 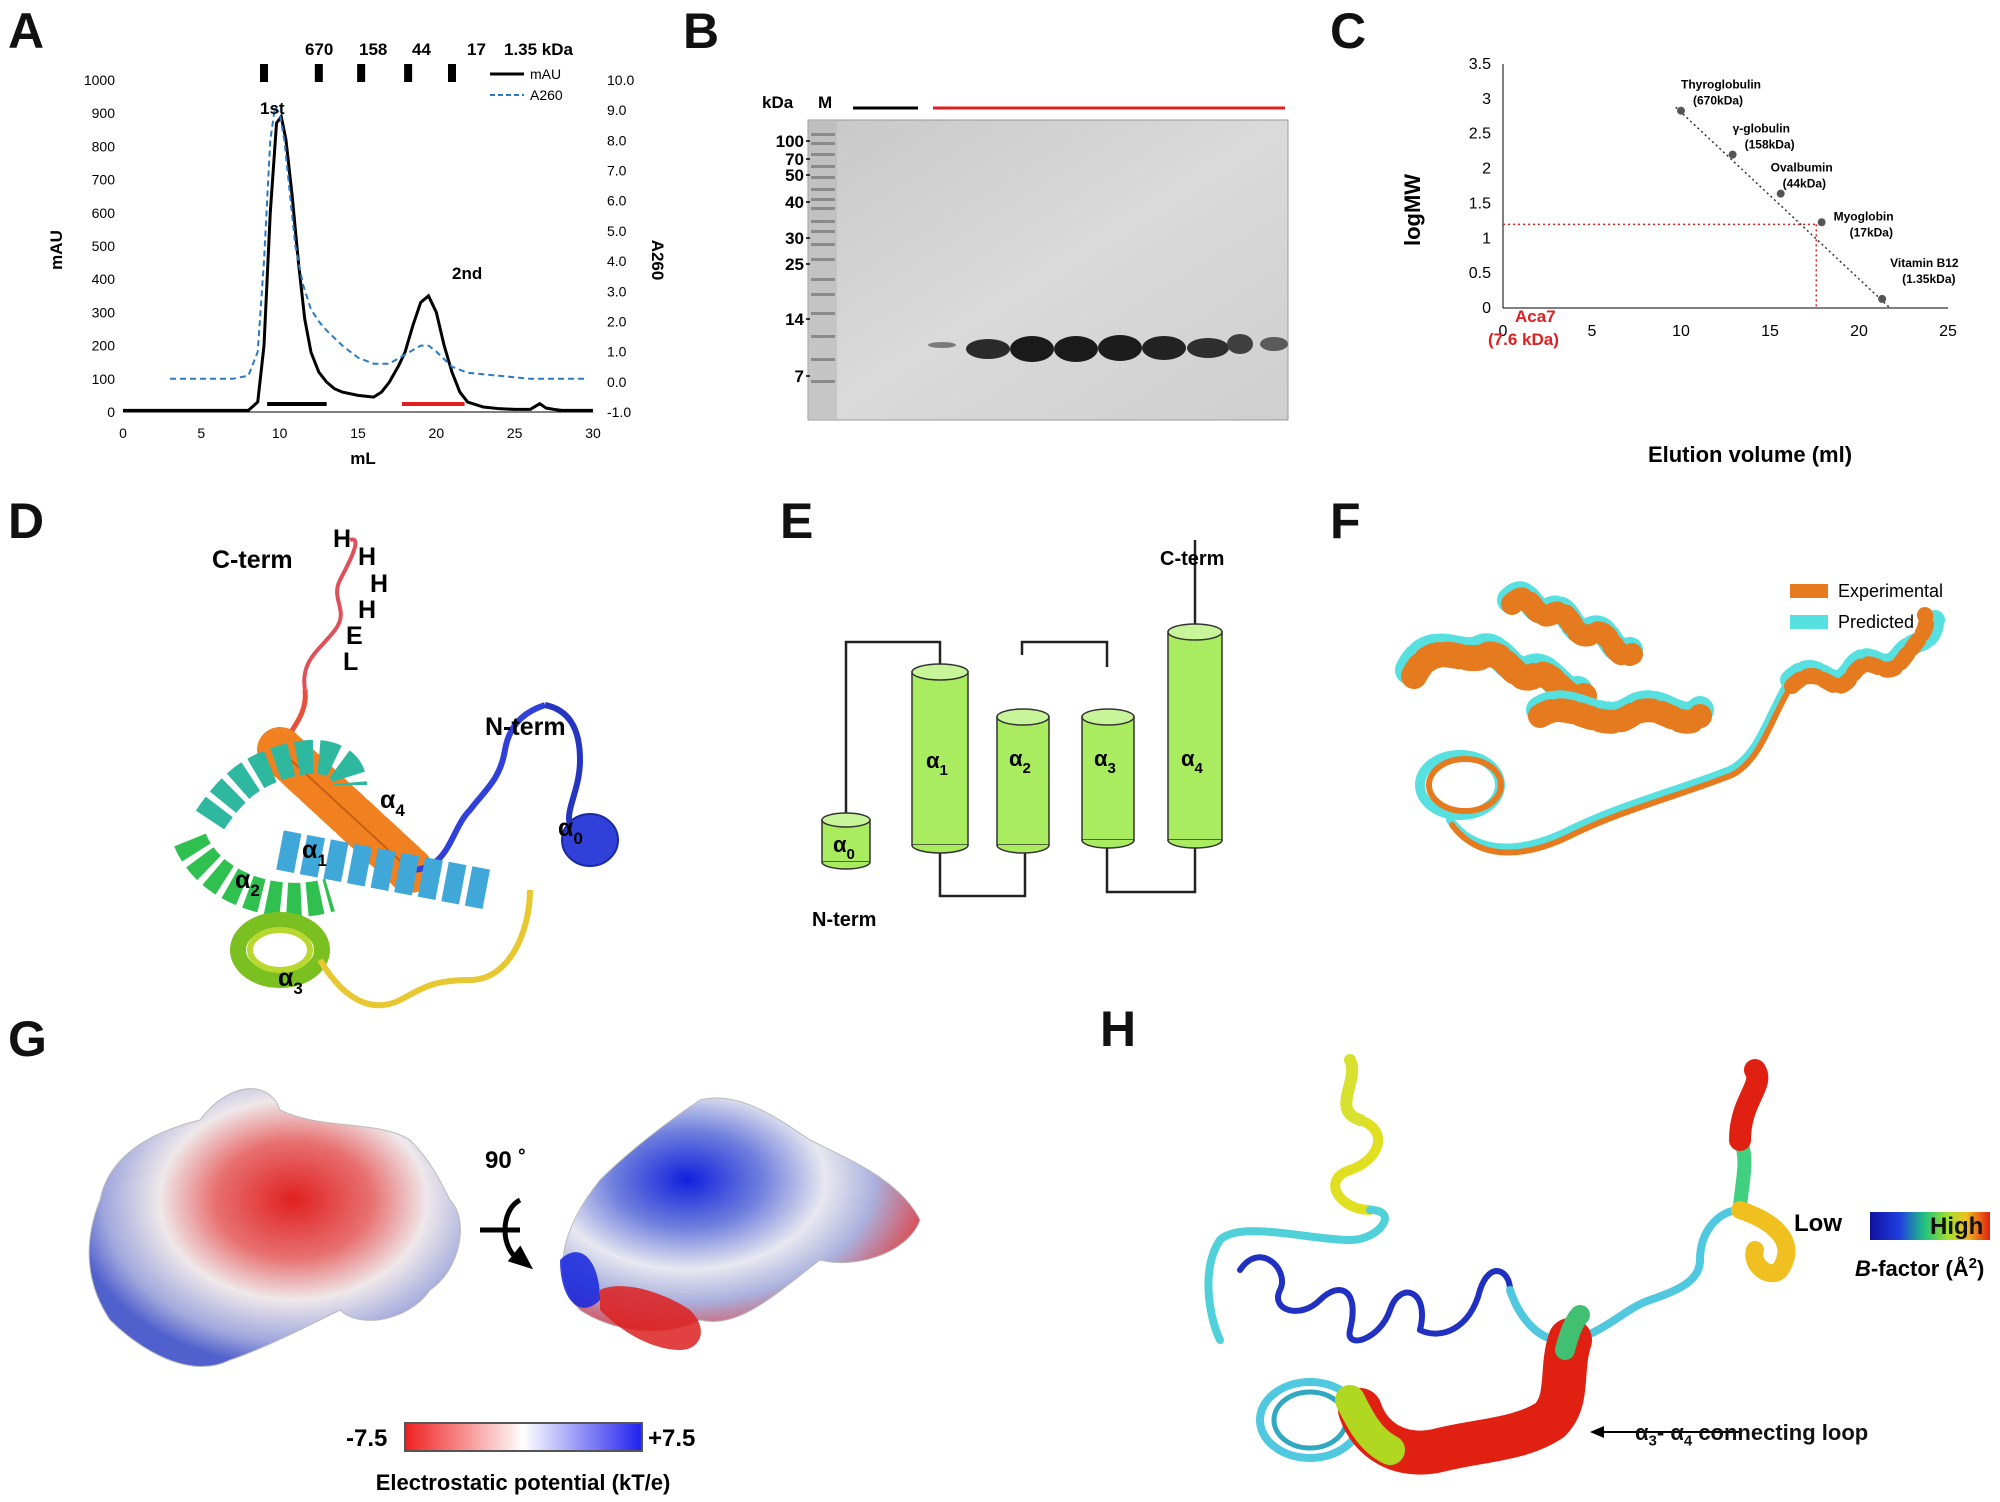 What do you see at coordinates (778, 102) in the screenshot?
I see `kda-label: kDa` at bounding box center [778, 102].